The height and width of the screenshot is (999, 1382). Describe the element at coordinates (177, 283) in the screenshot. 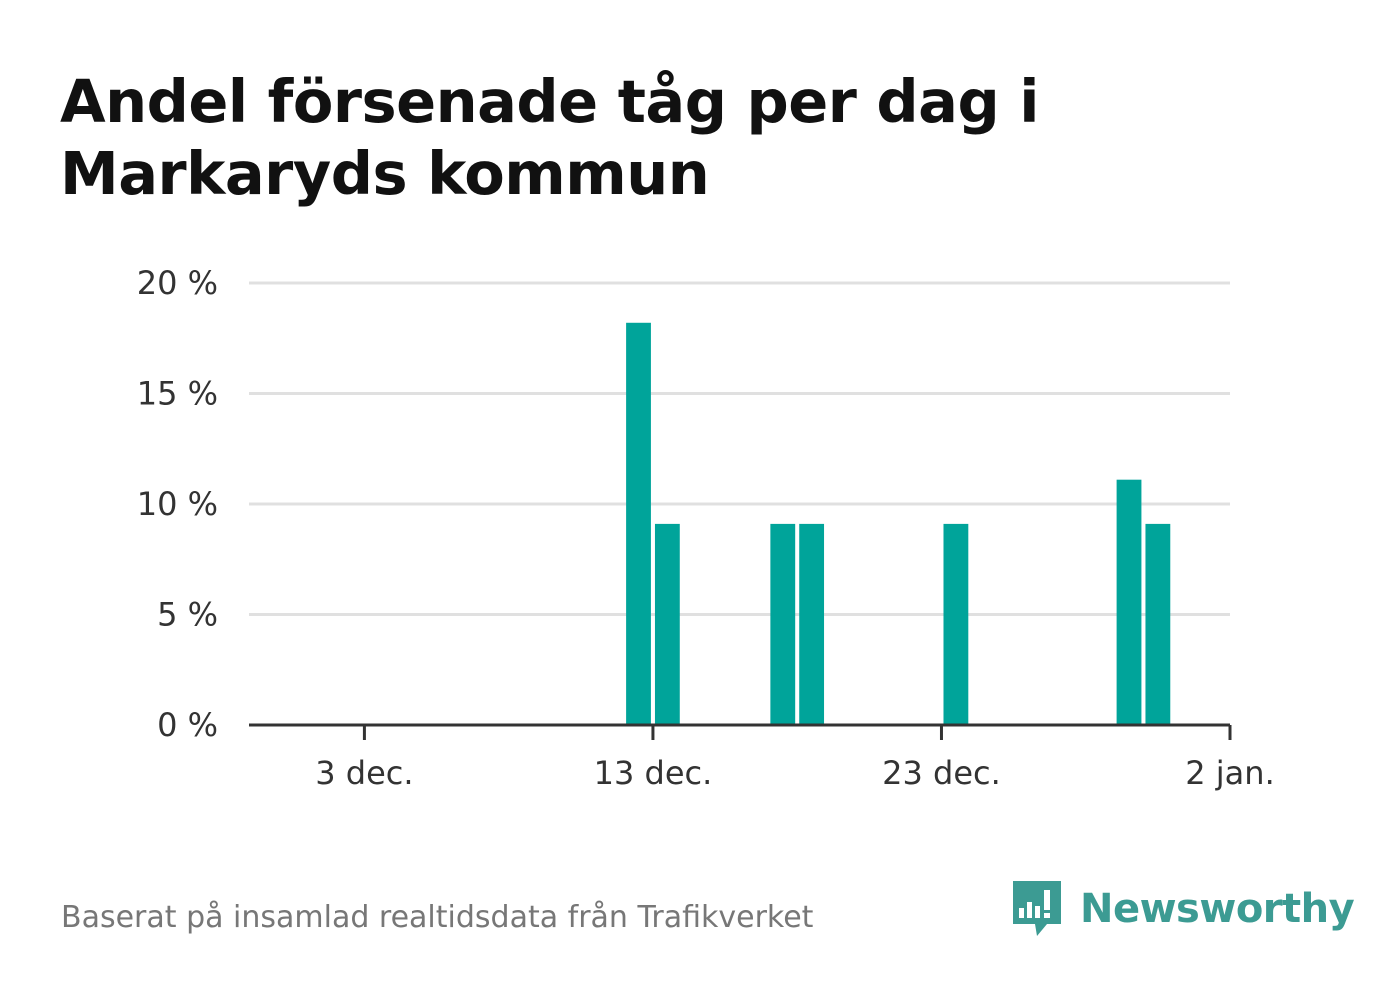

I see `y-tick-label: 20 %` at that location.